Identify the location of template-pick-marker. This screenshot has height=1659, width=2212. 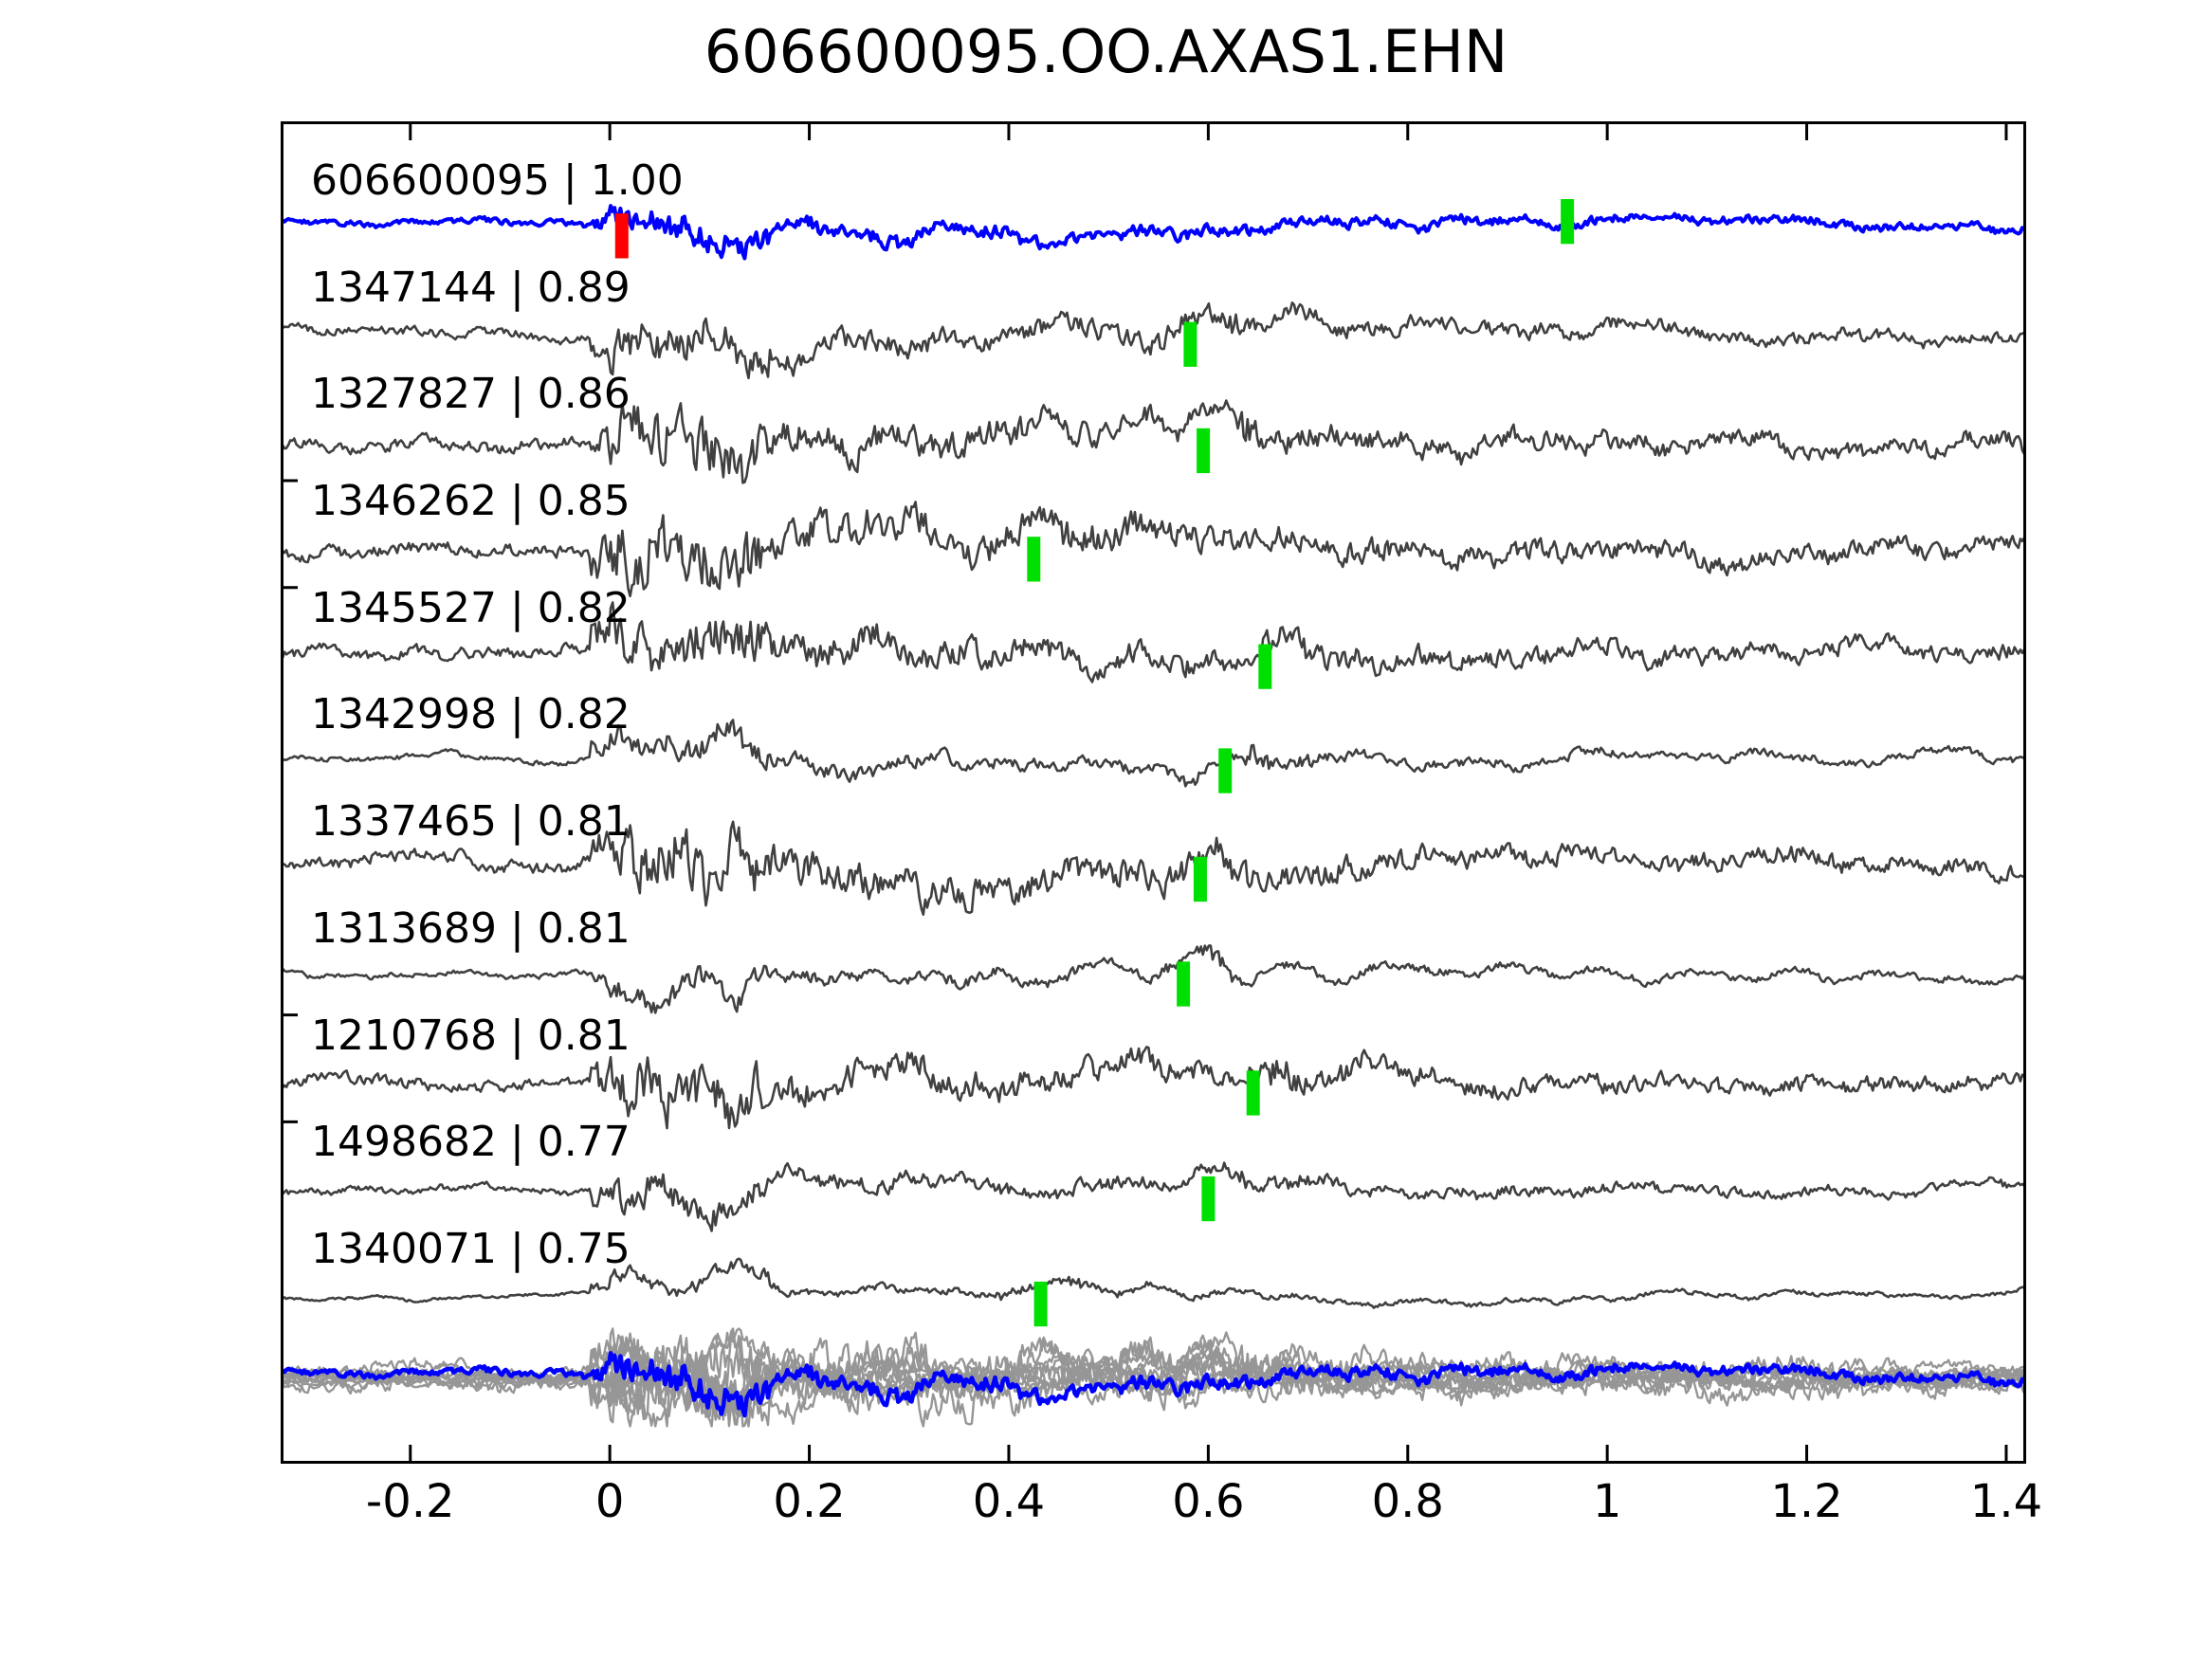
(621, 236).